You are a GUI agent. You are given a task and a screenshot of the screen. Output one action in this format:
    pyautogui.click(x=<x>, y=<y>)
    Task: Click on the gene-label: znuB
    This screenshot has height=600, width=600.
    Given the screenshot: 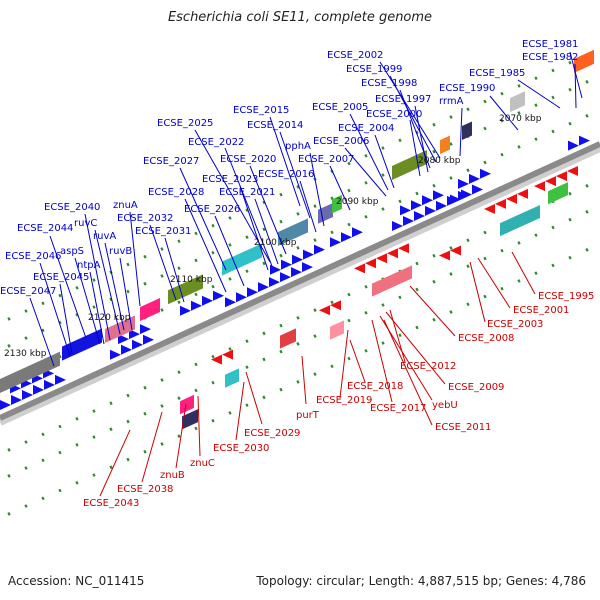 What is the action you would take?
    pyautogui.click(x=172, y=475)
    